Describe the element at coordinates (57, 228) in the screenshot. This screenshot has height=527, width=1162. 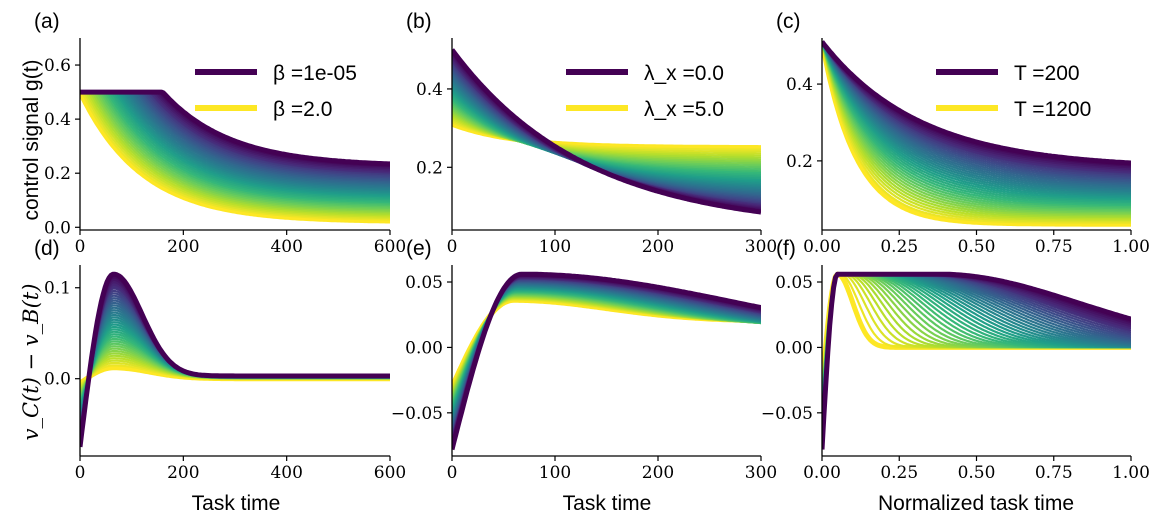
I see `y-tick-label-a: 0.0` at that location.